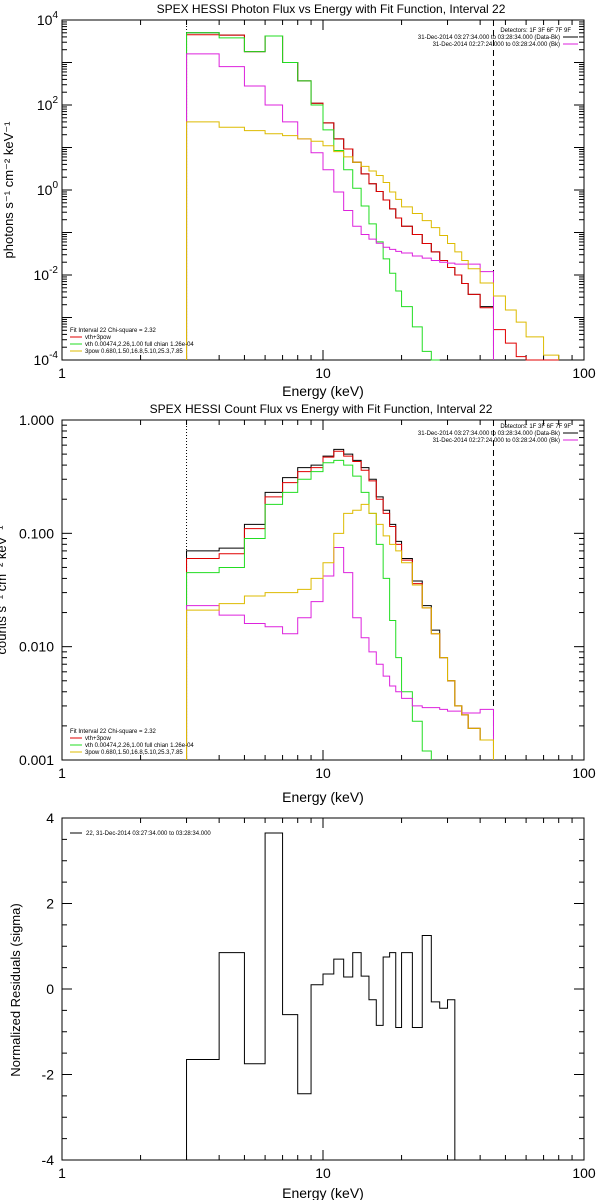 Image resolution: width=600 pixels, height=1200 pixels. Describe the element at coordinates (98, 338) in the screenshot. I see `panel1-legend-red-label: vth+3pow` at that location.